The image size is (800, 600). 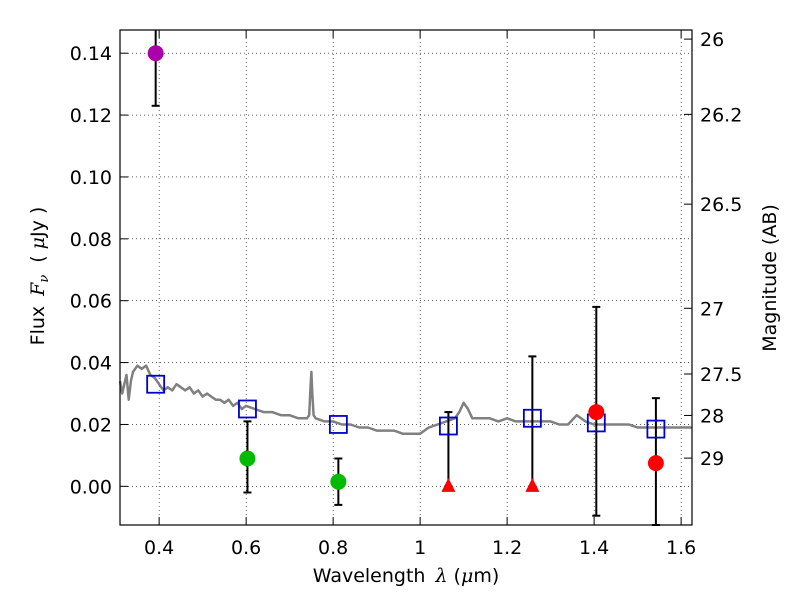 I want to click on model-spectrum-layer, so click(x=405, y=399).